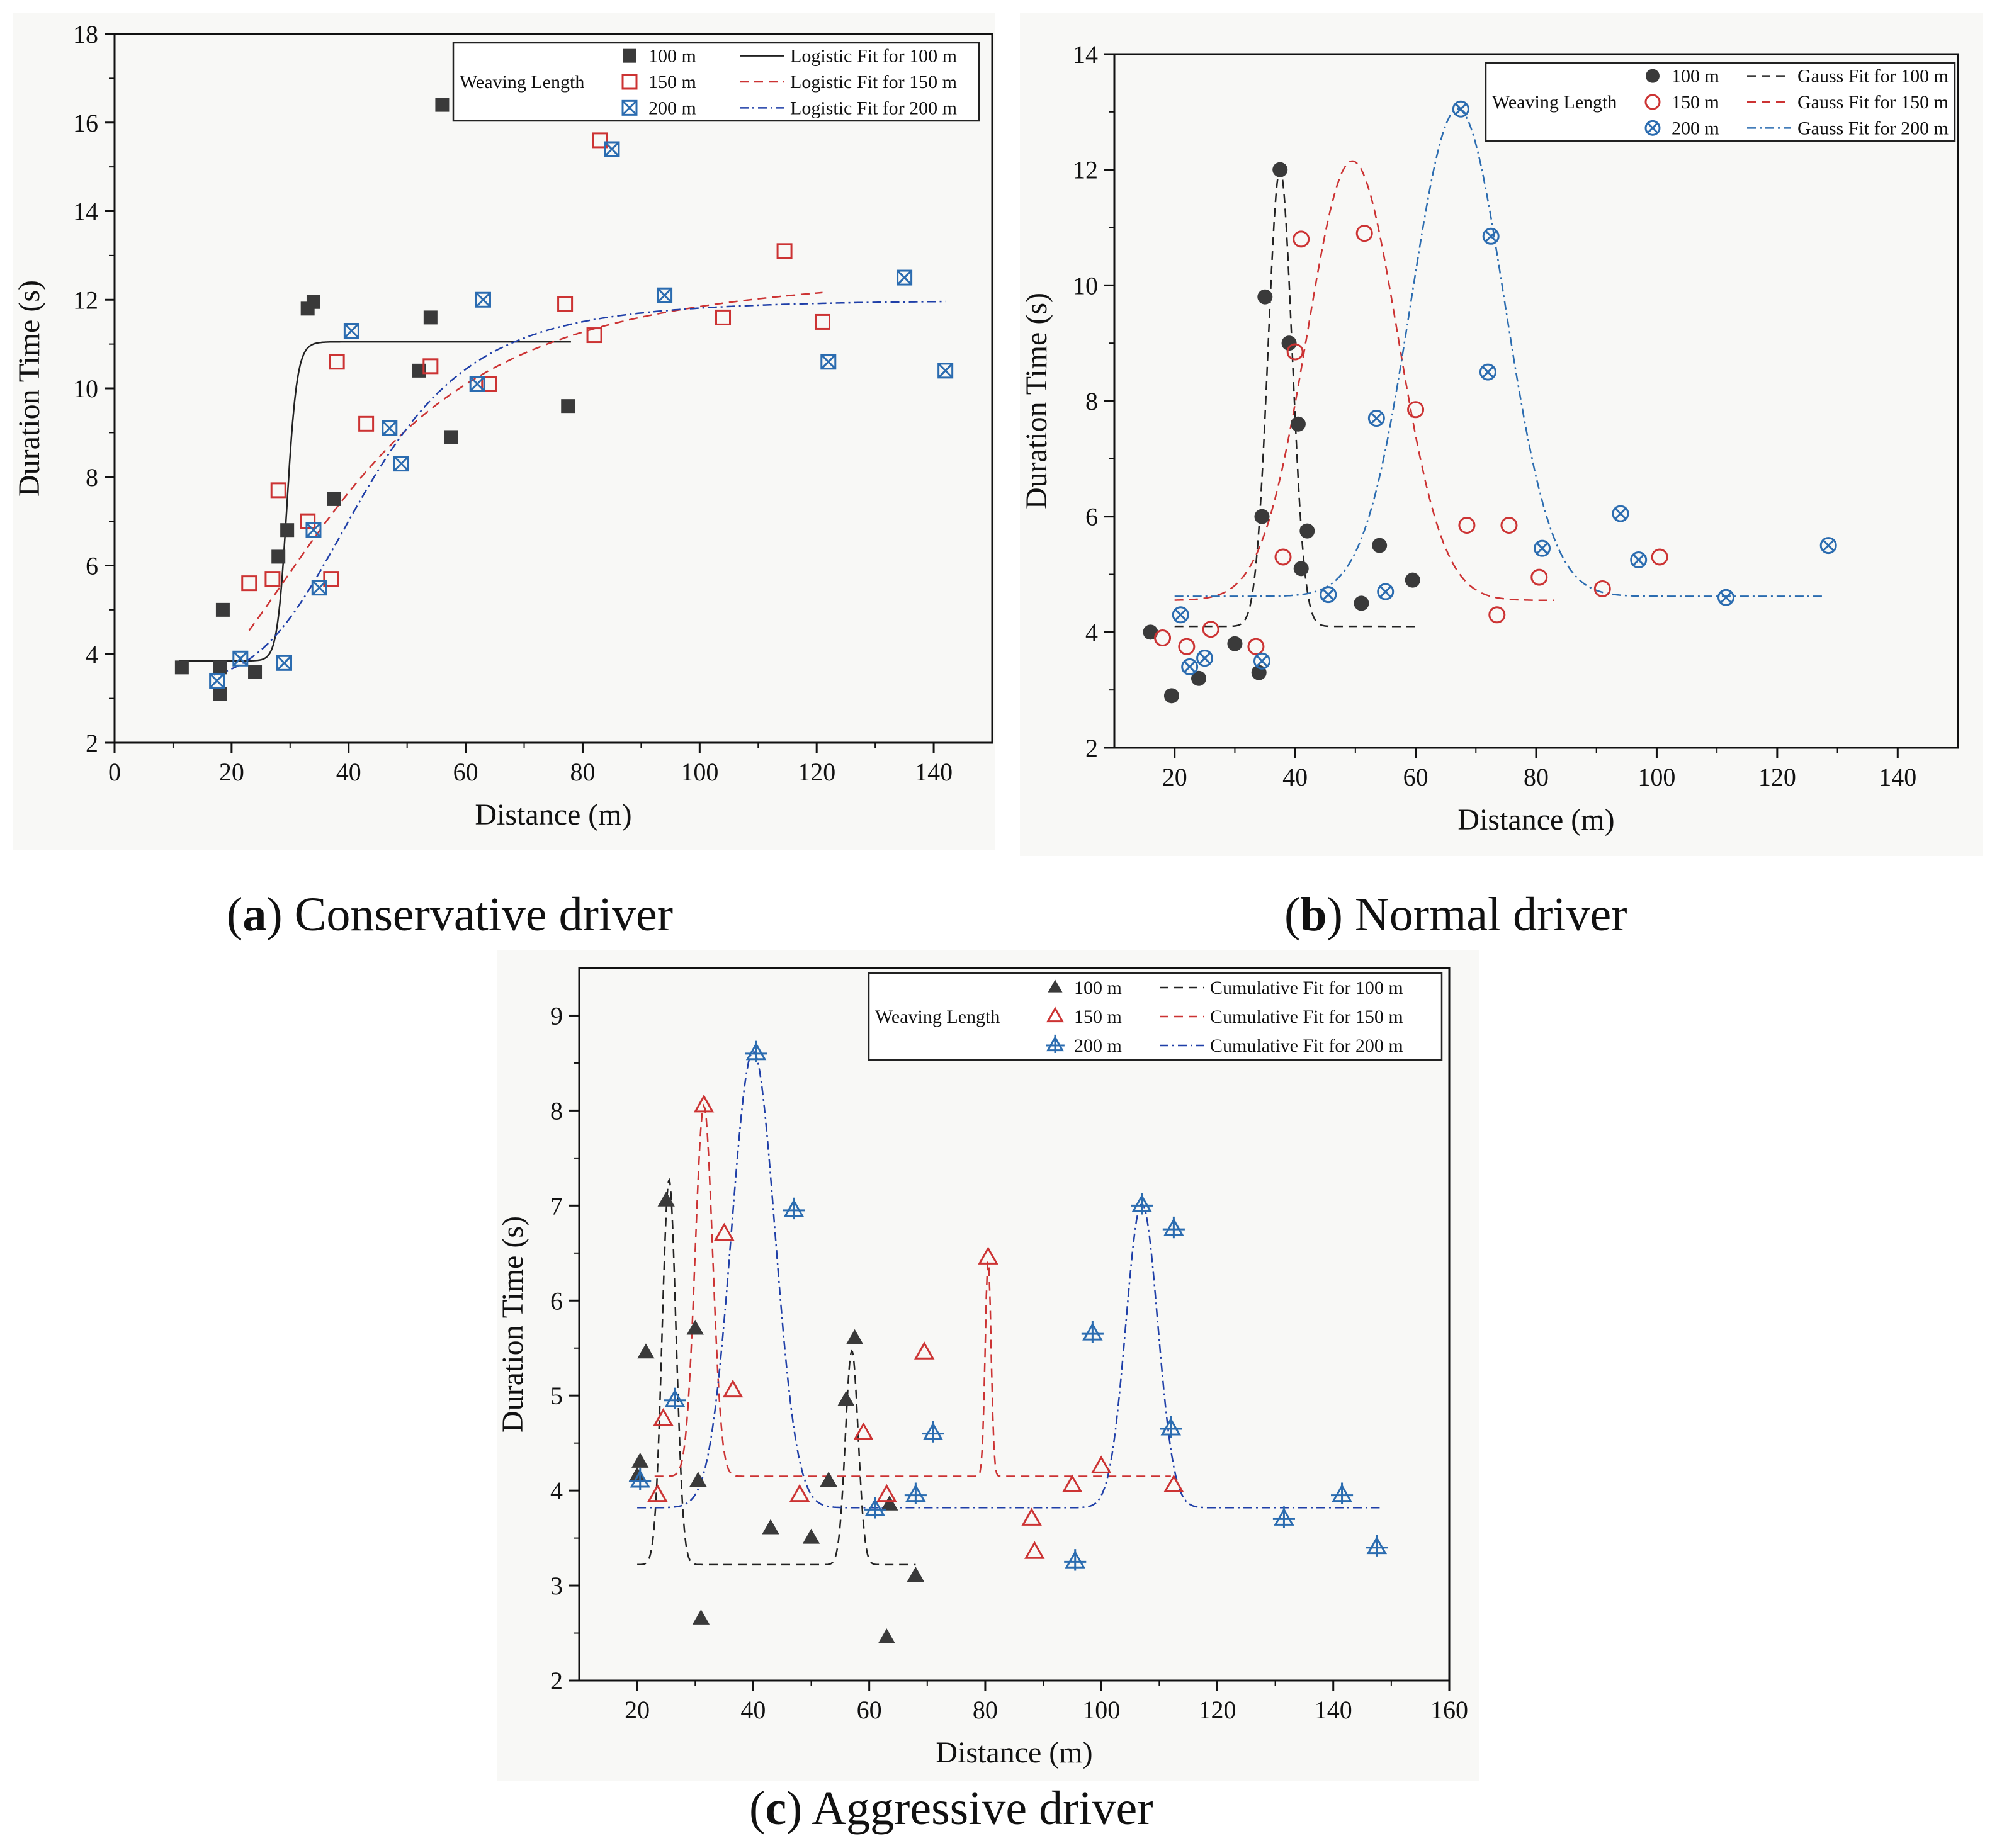 This screenshot has width=1997, height=1848. What do you see at coordinates (86, 34) in the screenshot?
I see `y-tick-label-18: 18` at bounding box center [86, 34].